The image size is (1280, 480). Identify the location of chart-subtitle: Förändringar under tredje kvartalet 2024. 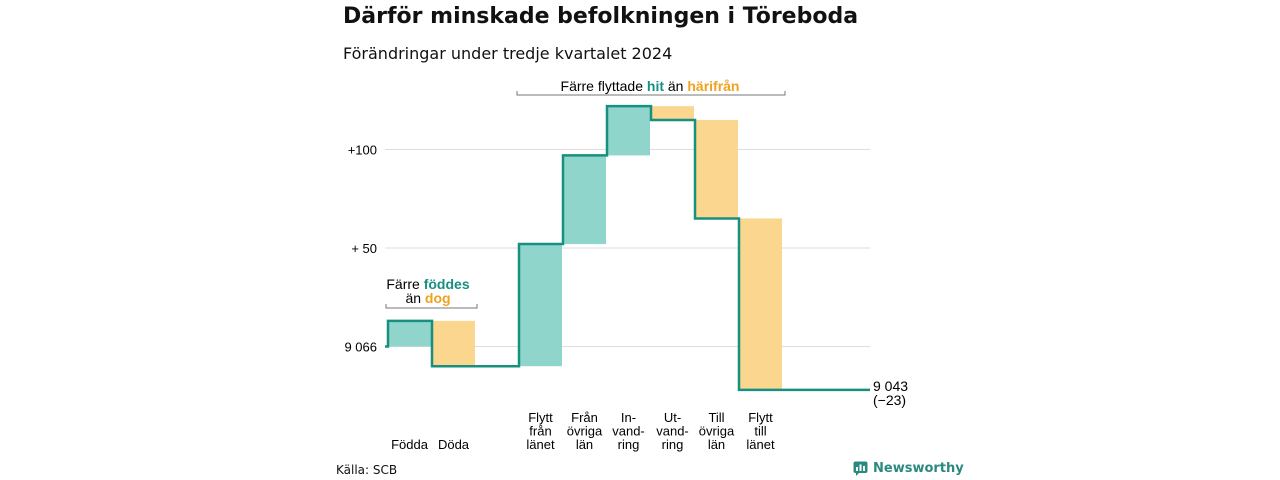
(508, 53).